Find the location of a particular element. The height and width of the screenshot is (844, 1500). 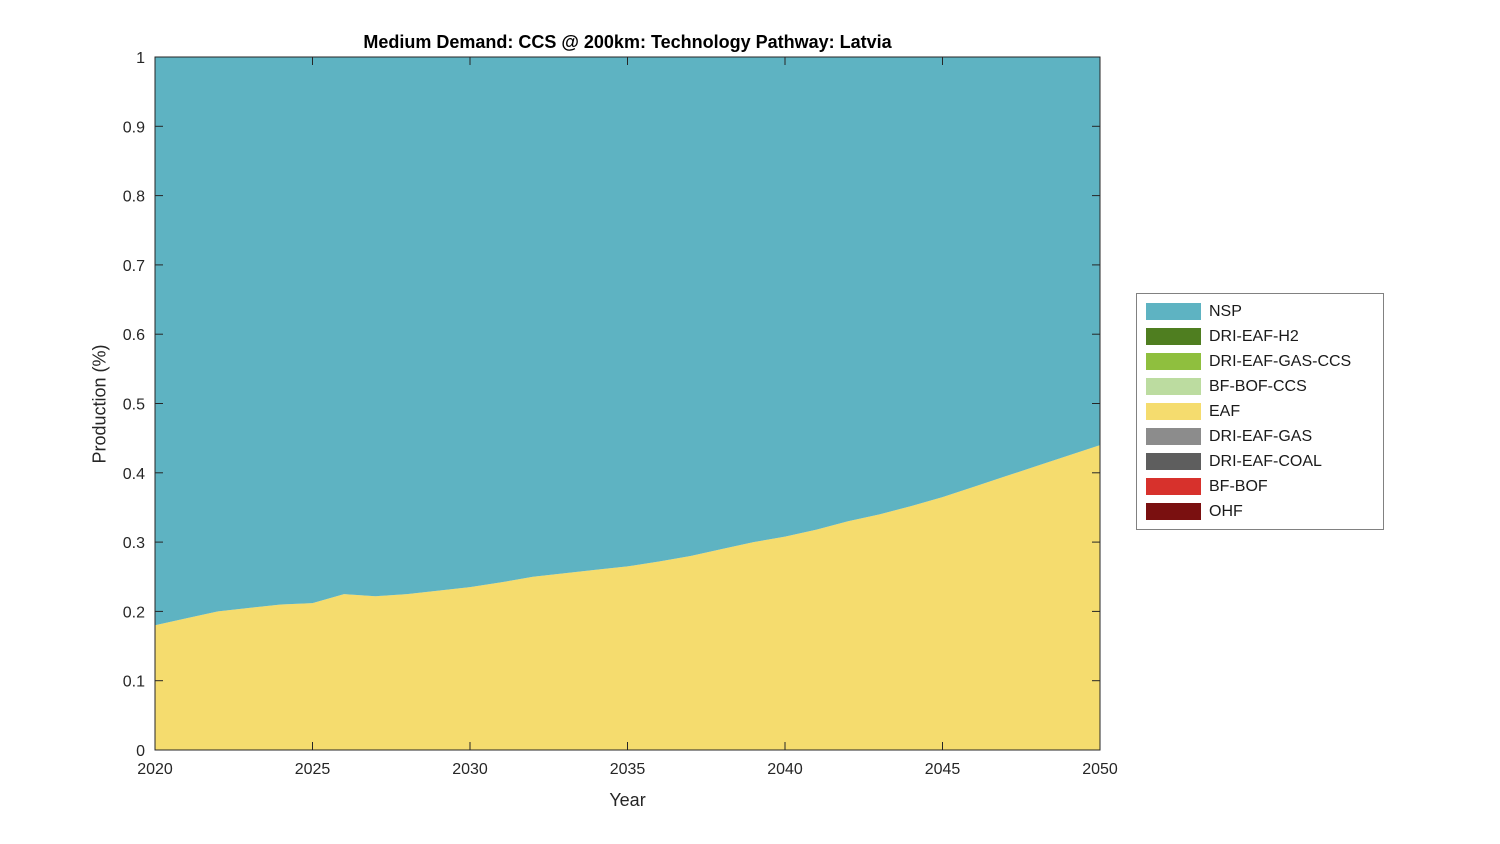

legend-swatch-DRI-EAF-GAS-CCS is located at coordinates (1173, 361).